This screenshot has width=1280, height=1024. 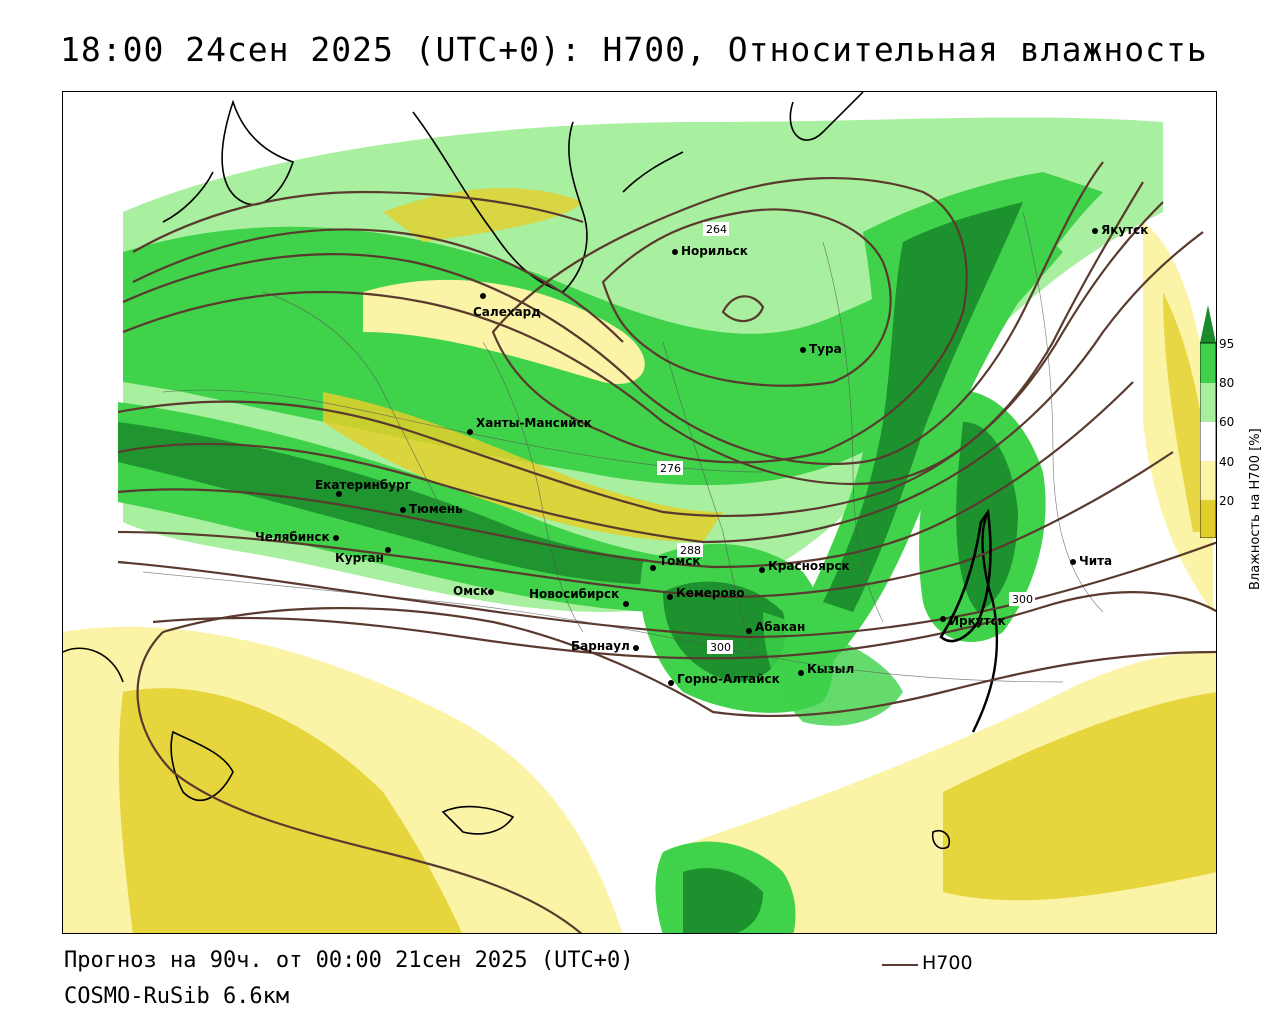 I want to click on colorbar, so click(x=1208, y=421).